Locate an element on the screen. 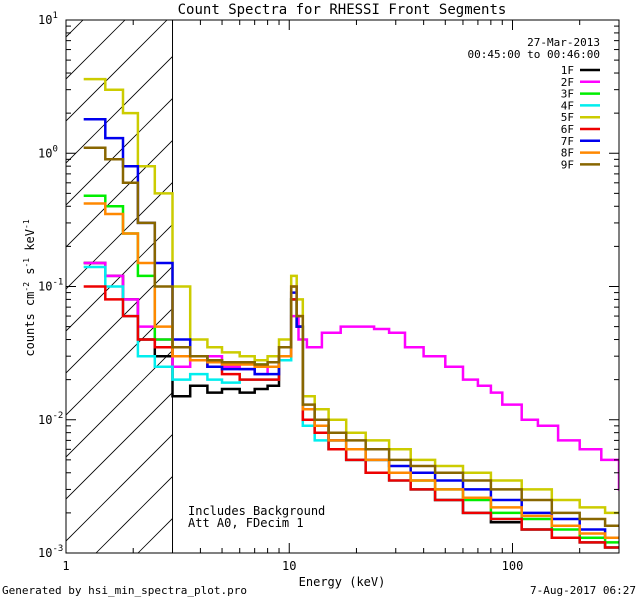 This screenshot has width=640, height=600. x-axis-label: Energy (keV) is located at coordinates (342, 582).